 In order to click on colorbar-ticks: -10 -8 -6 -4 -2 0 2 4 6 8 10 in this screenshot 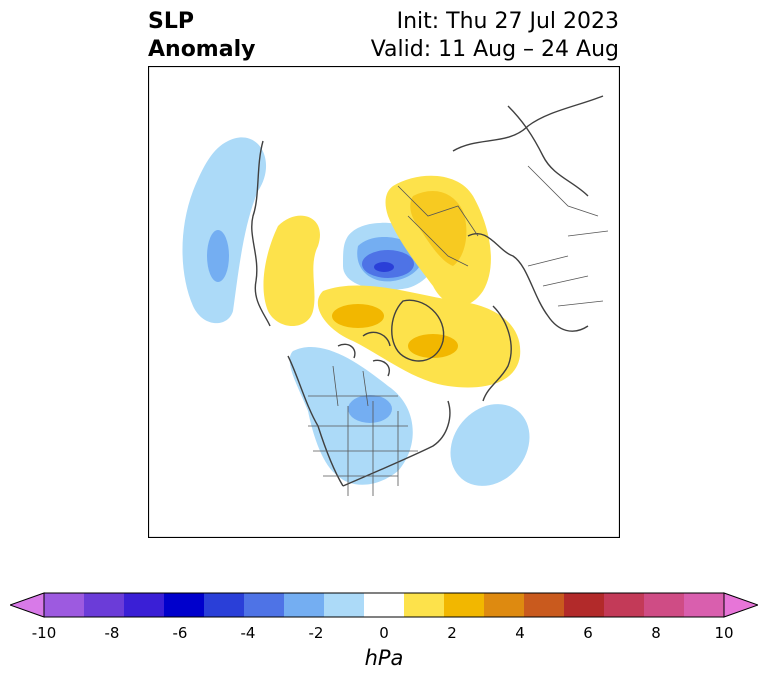, I will do `click(384, 634)`.